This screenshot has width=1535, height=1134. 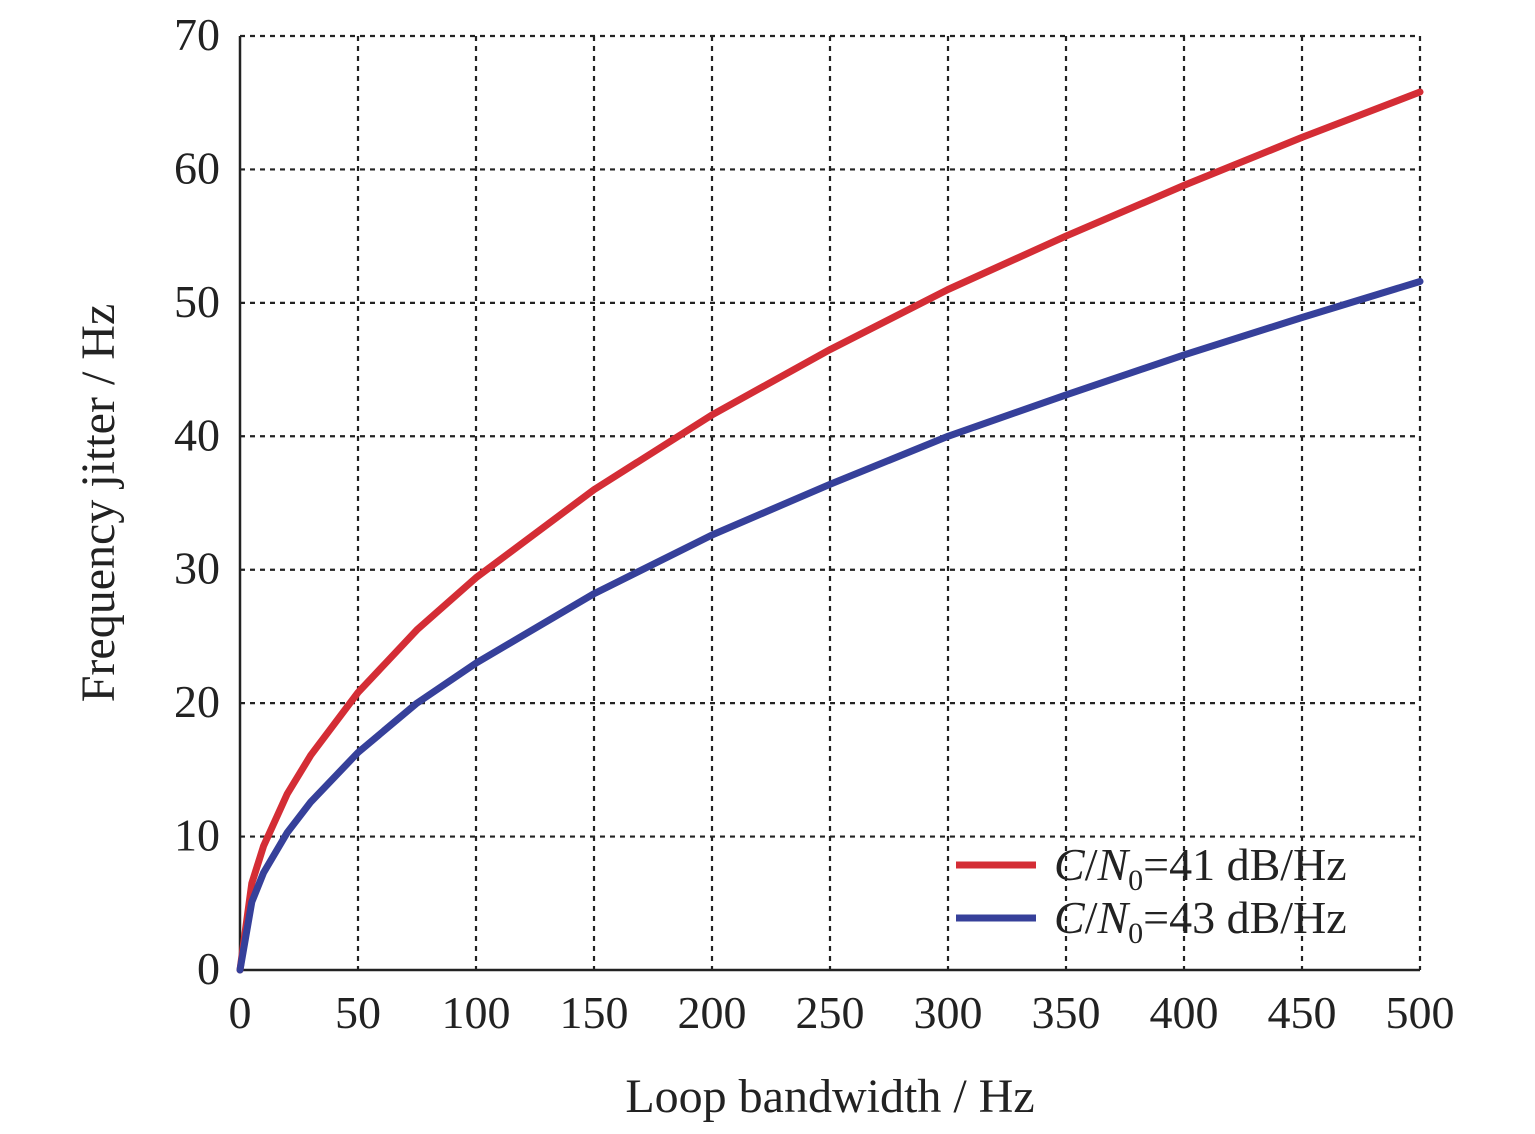 I want to click on x-tick-label: 150, so click(x=594, y=1012).